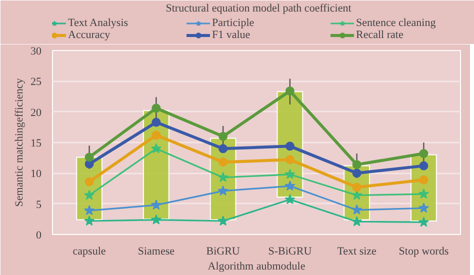  Describe the element at coordinates (257, 266) in the screenshot. I see `x-axis-title: Algorithm aubmodule` at that location.